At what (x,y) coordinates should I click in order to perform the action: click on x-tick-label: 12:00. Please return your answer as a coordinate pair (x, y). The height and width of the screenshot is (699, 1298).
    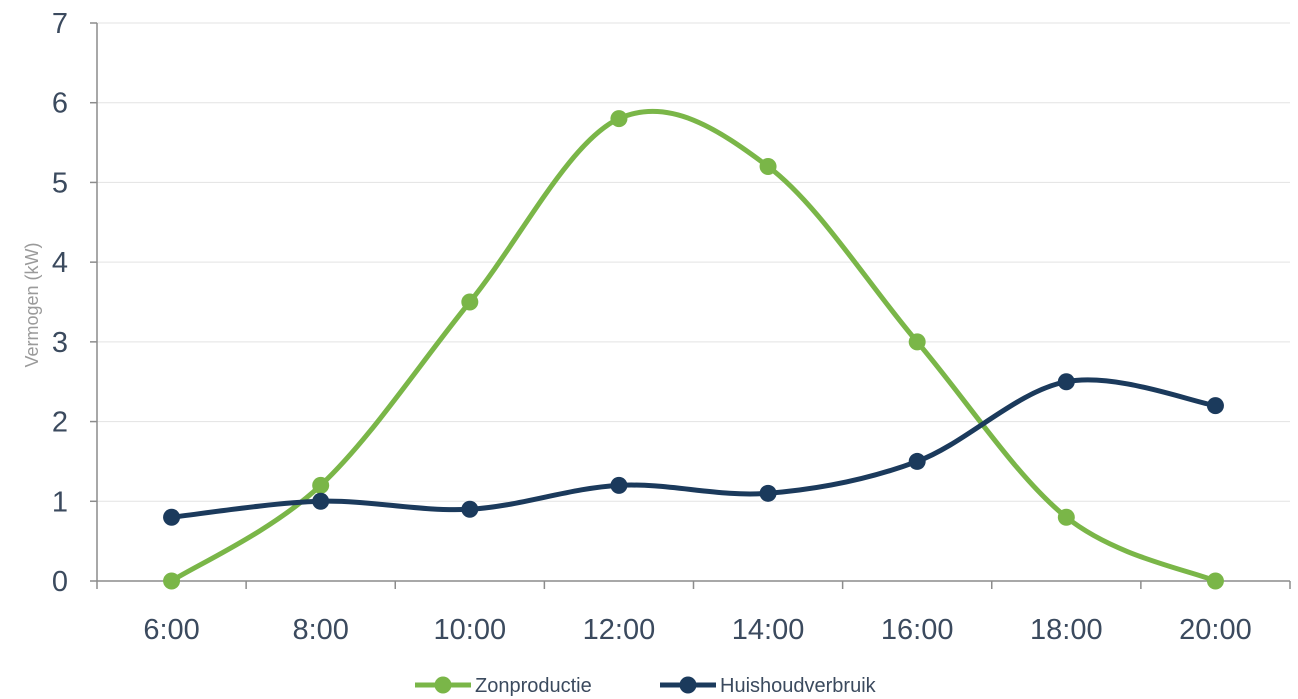
    Looking at the image, I should click on (619, 630).